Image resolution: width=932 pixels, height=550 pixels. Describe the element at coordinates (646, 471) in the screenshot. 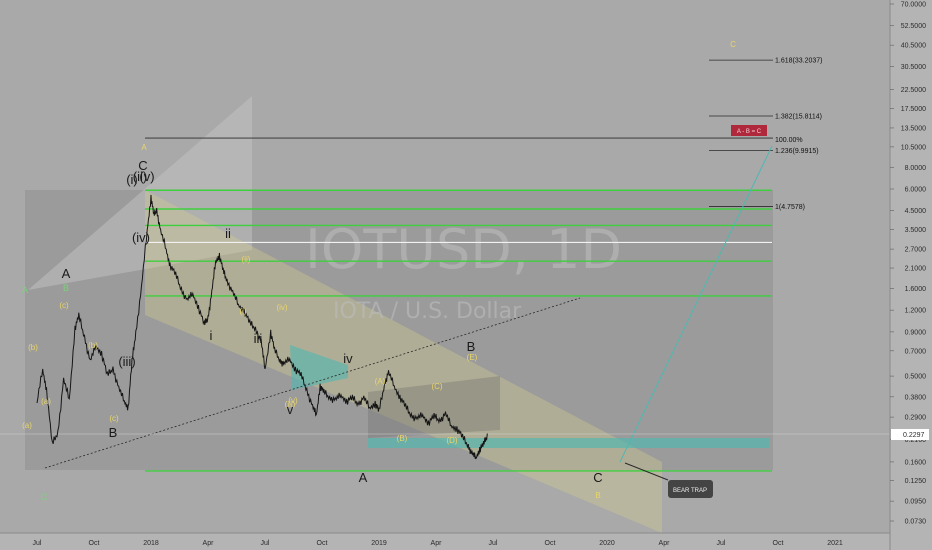

I see `bear-trap-pointer` at that location.